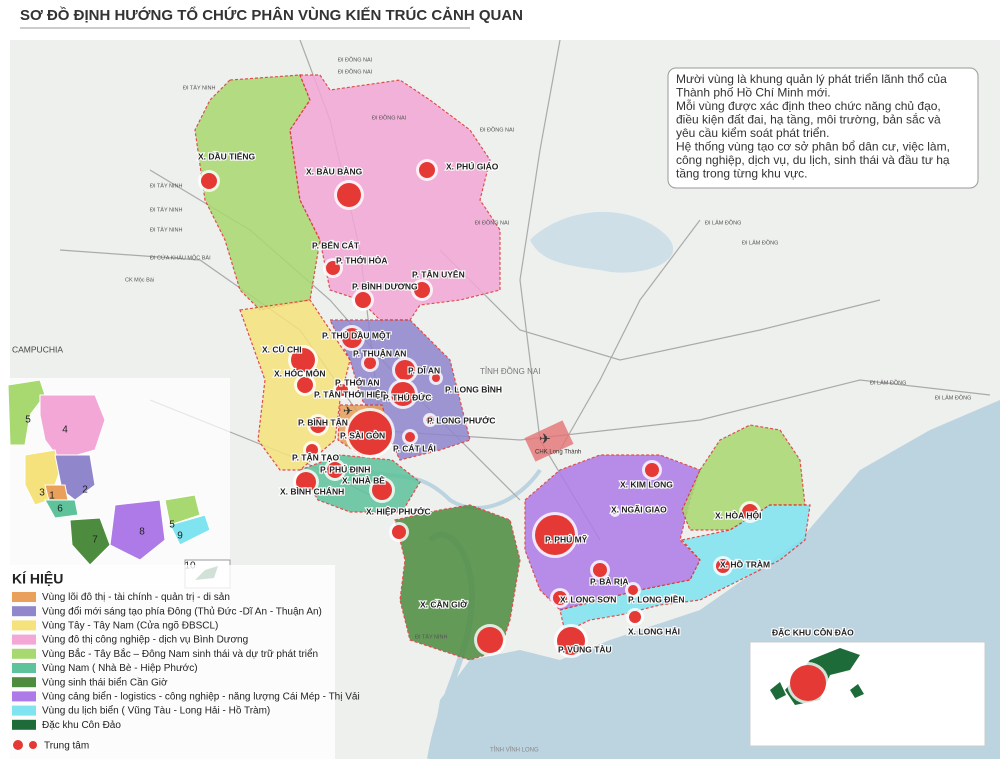 The height and width of the screenshot is (759, 1000). What do you see at coordinates (473, 389) in the screenshot?
I see `place-label: P. LONG BÌNH` at bounding box center [473, 389].